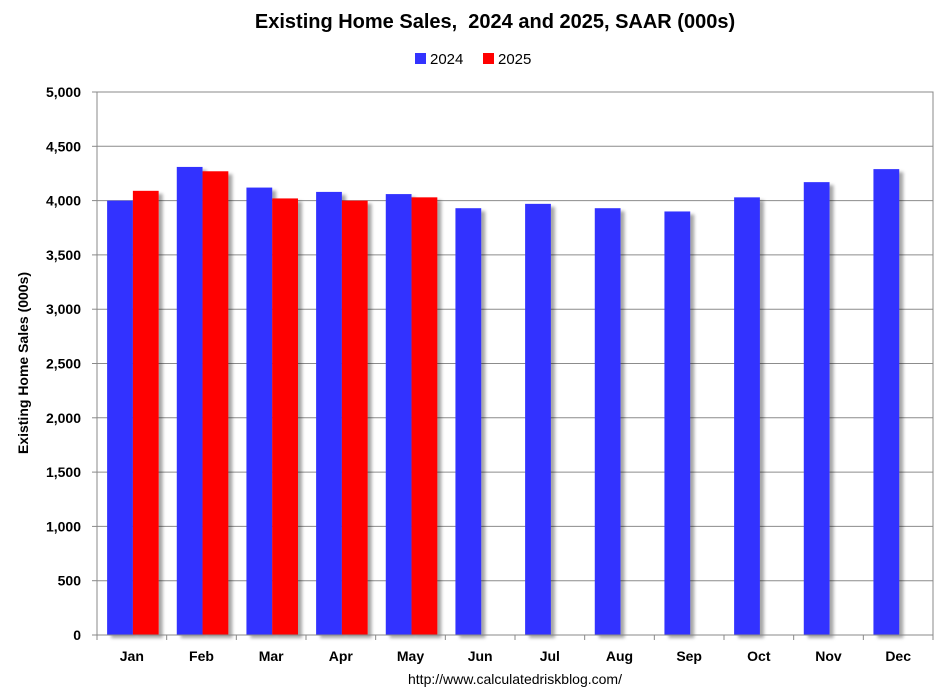 The height and width of the screenshot is (693, 945). Describe the element at coordinates (354, 417) in the screenshot. I see `bar-2025-Apr` at that location.